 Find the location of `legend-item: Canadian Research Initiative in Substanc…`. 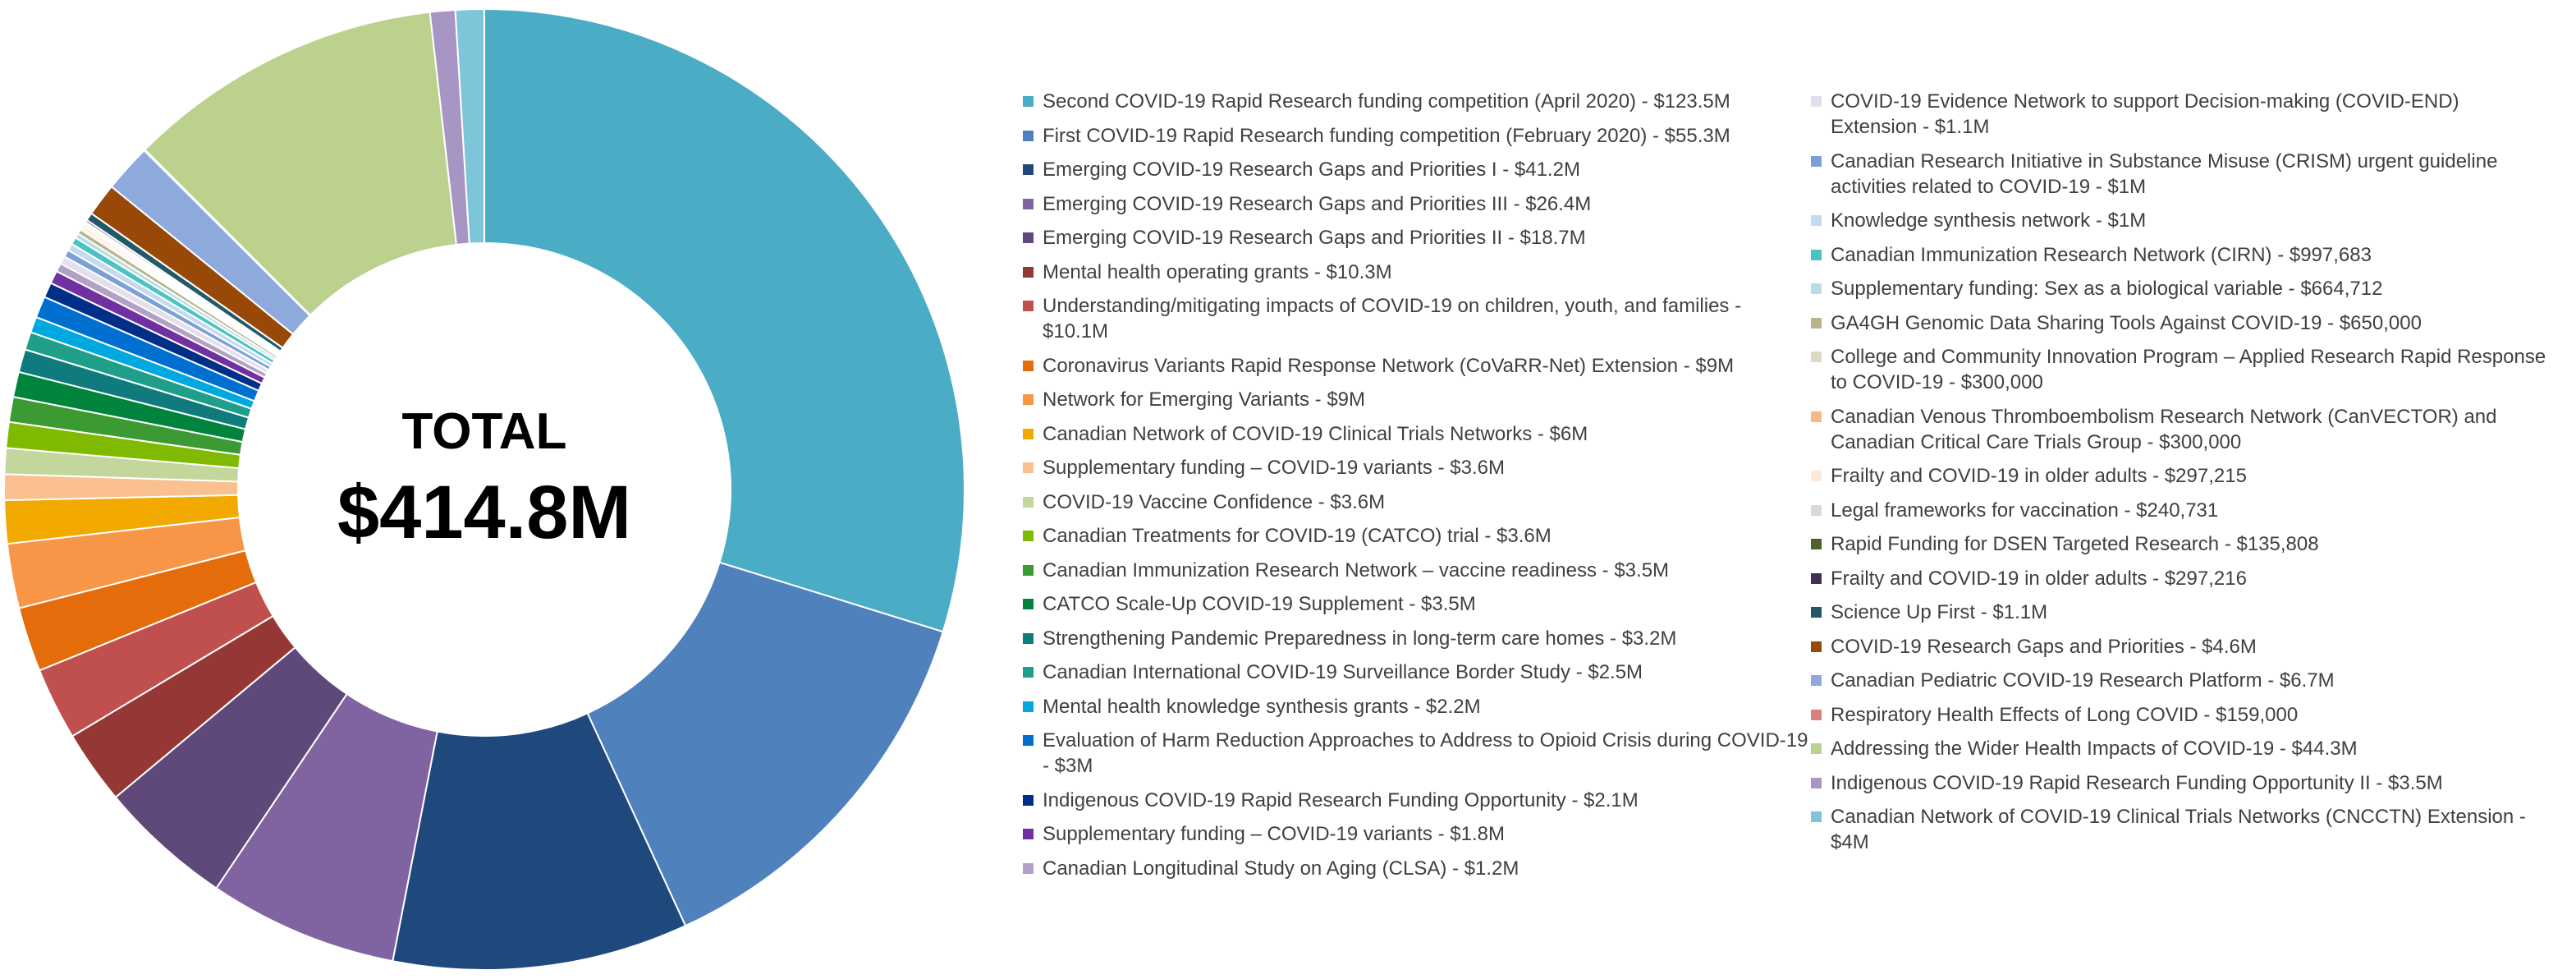

legend-item: Canadian Research Initiative in Substanc… is located at coordinates (2179, 174).